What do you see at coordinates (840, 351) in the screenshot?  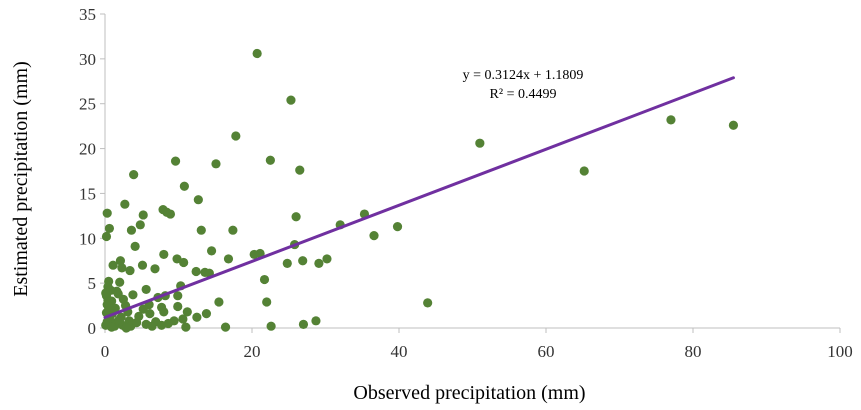 I see `x-tick-label: 100` at bounding box center [840, 351].